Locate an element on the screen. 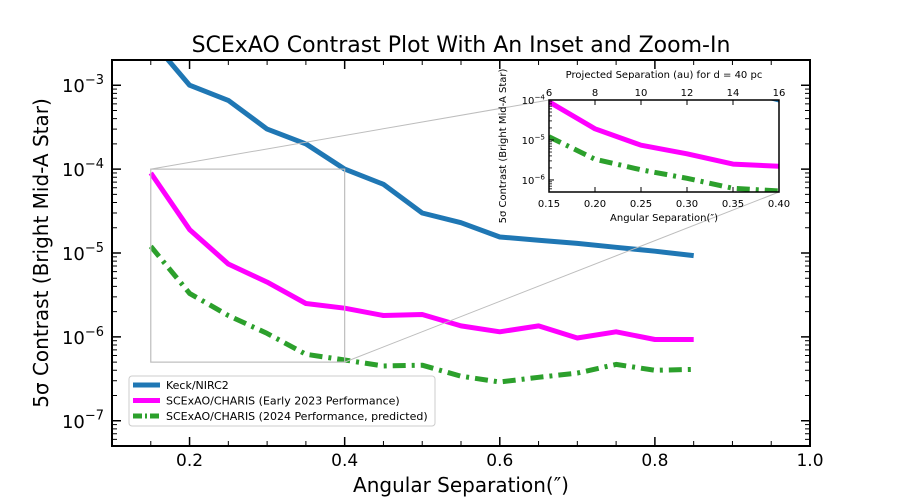 Image resolution: width=900 pixels, height=500 pixels. inset-top-tick-label: 16 is located at coordinates (779, 93).